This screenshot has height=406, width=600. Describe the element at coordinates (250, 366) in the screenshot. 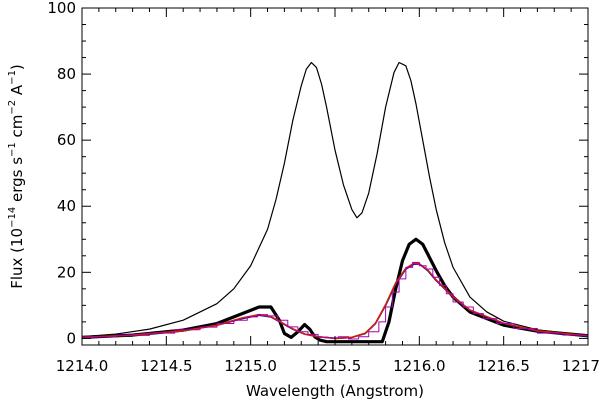

I see `x-tick-label: 1215.0` at that location.